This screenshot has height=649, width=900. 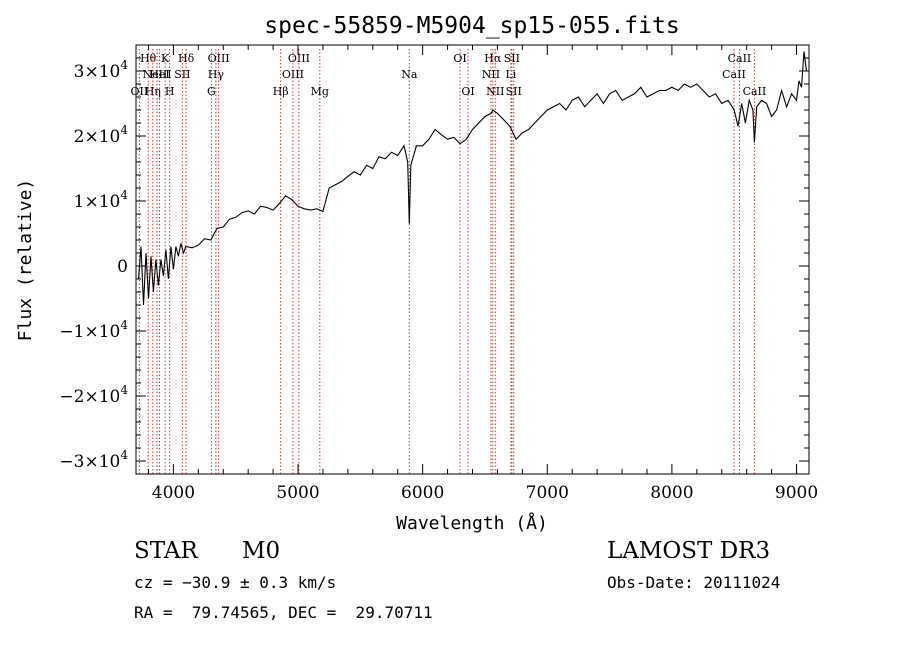 What do you see at coordinates (93, 395) in the screenshot?
I see `y-tick-label: −2×10⁴` at bounding box center [93, 395].